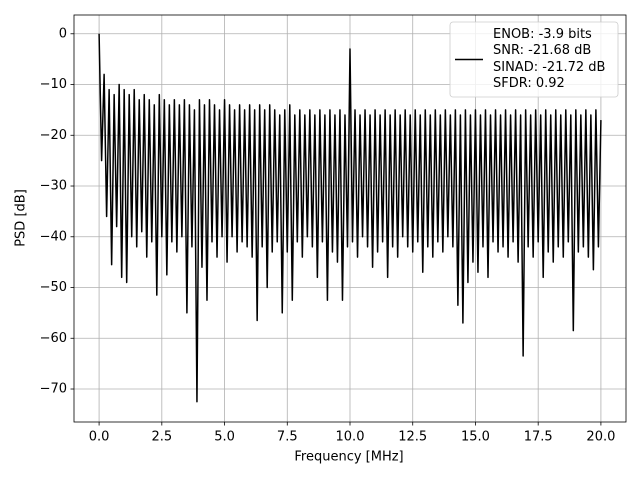 The image size is (640, 480). I want to click on x-tick-label: 12.5, so click(412, 437).